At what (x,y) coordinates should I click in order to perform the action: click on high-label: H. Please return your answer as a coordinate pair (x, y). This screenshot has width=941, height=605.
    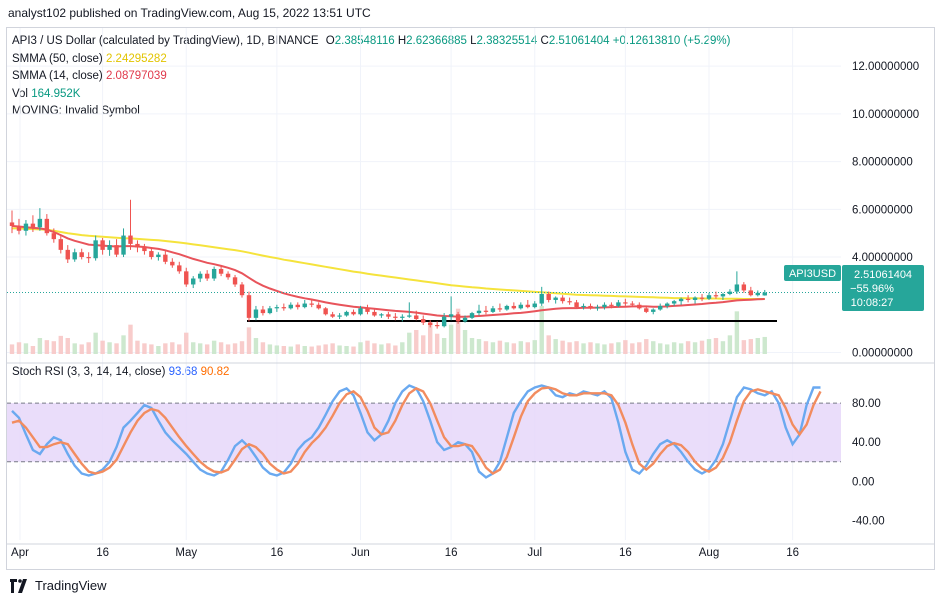
    Looking at the image, I should click on (402, 41).